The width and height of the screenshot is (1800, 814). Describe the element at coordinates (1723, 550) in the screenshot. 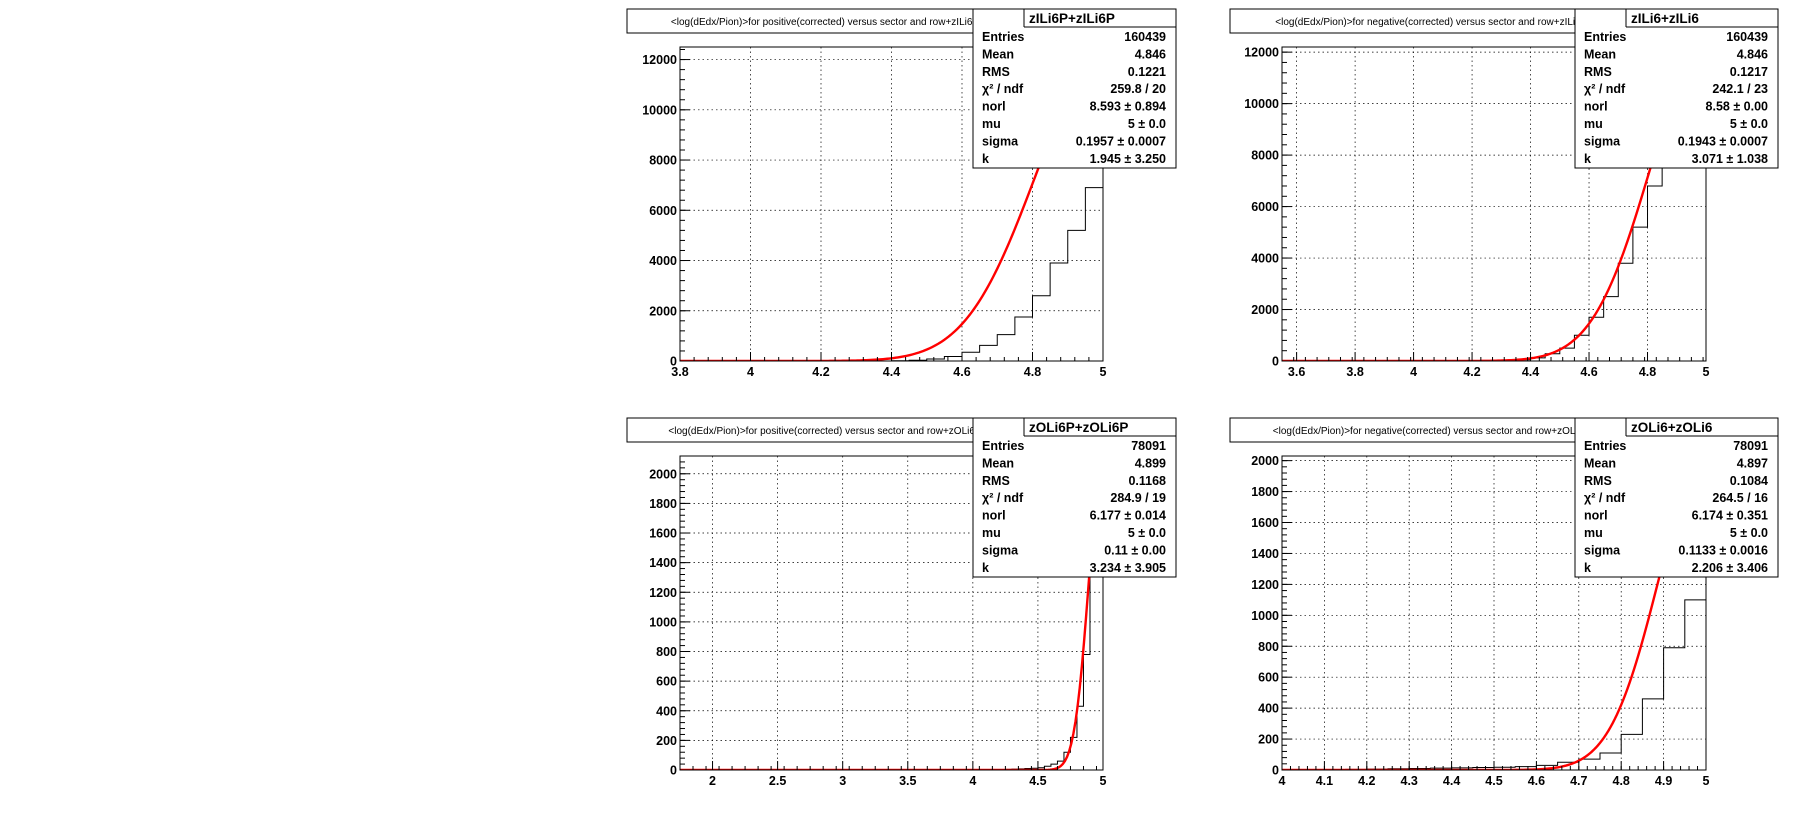

I see `stats-value: 0.1133 ± 0.0016` at that location.